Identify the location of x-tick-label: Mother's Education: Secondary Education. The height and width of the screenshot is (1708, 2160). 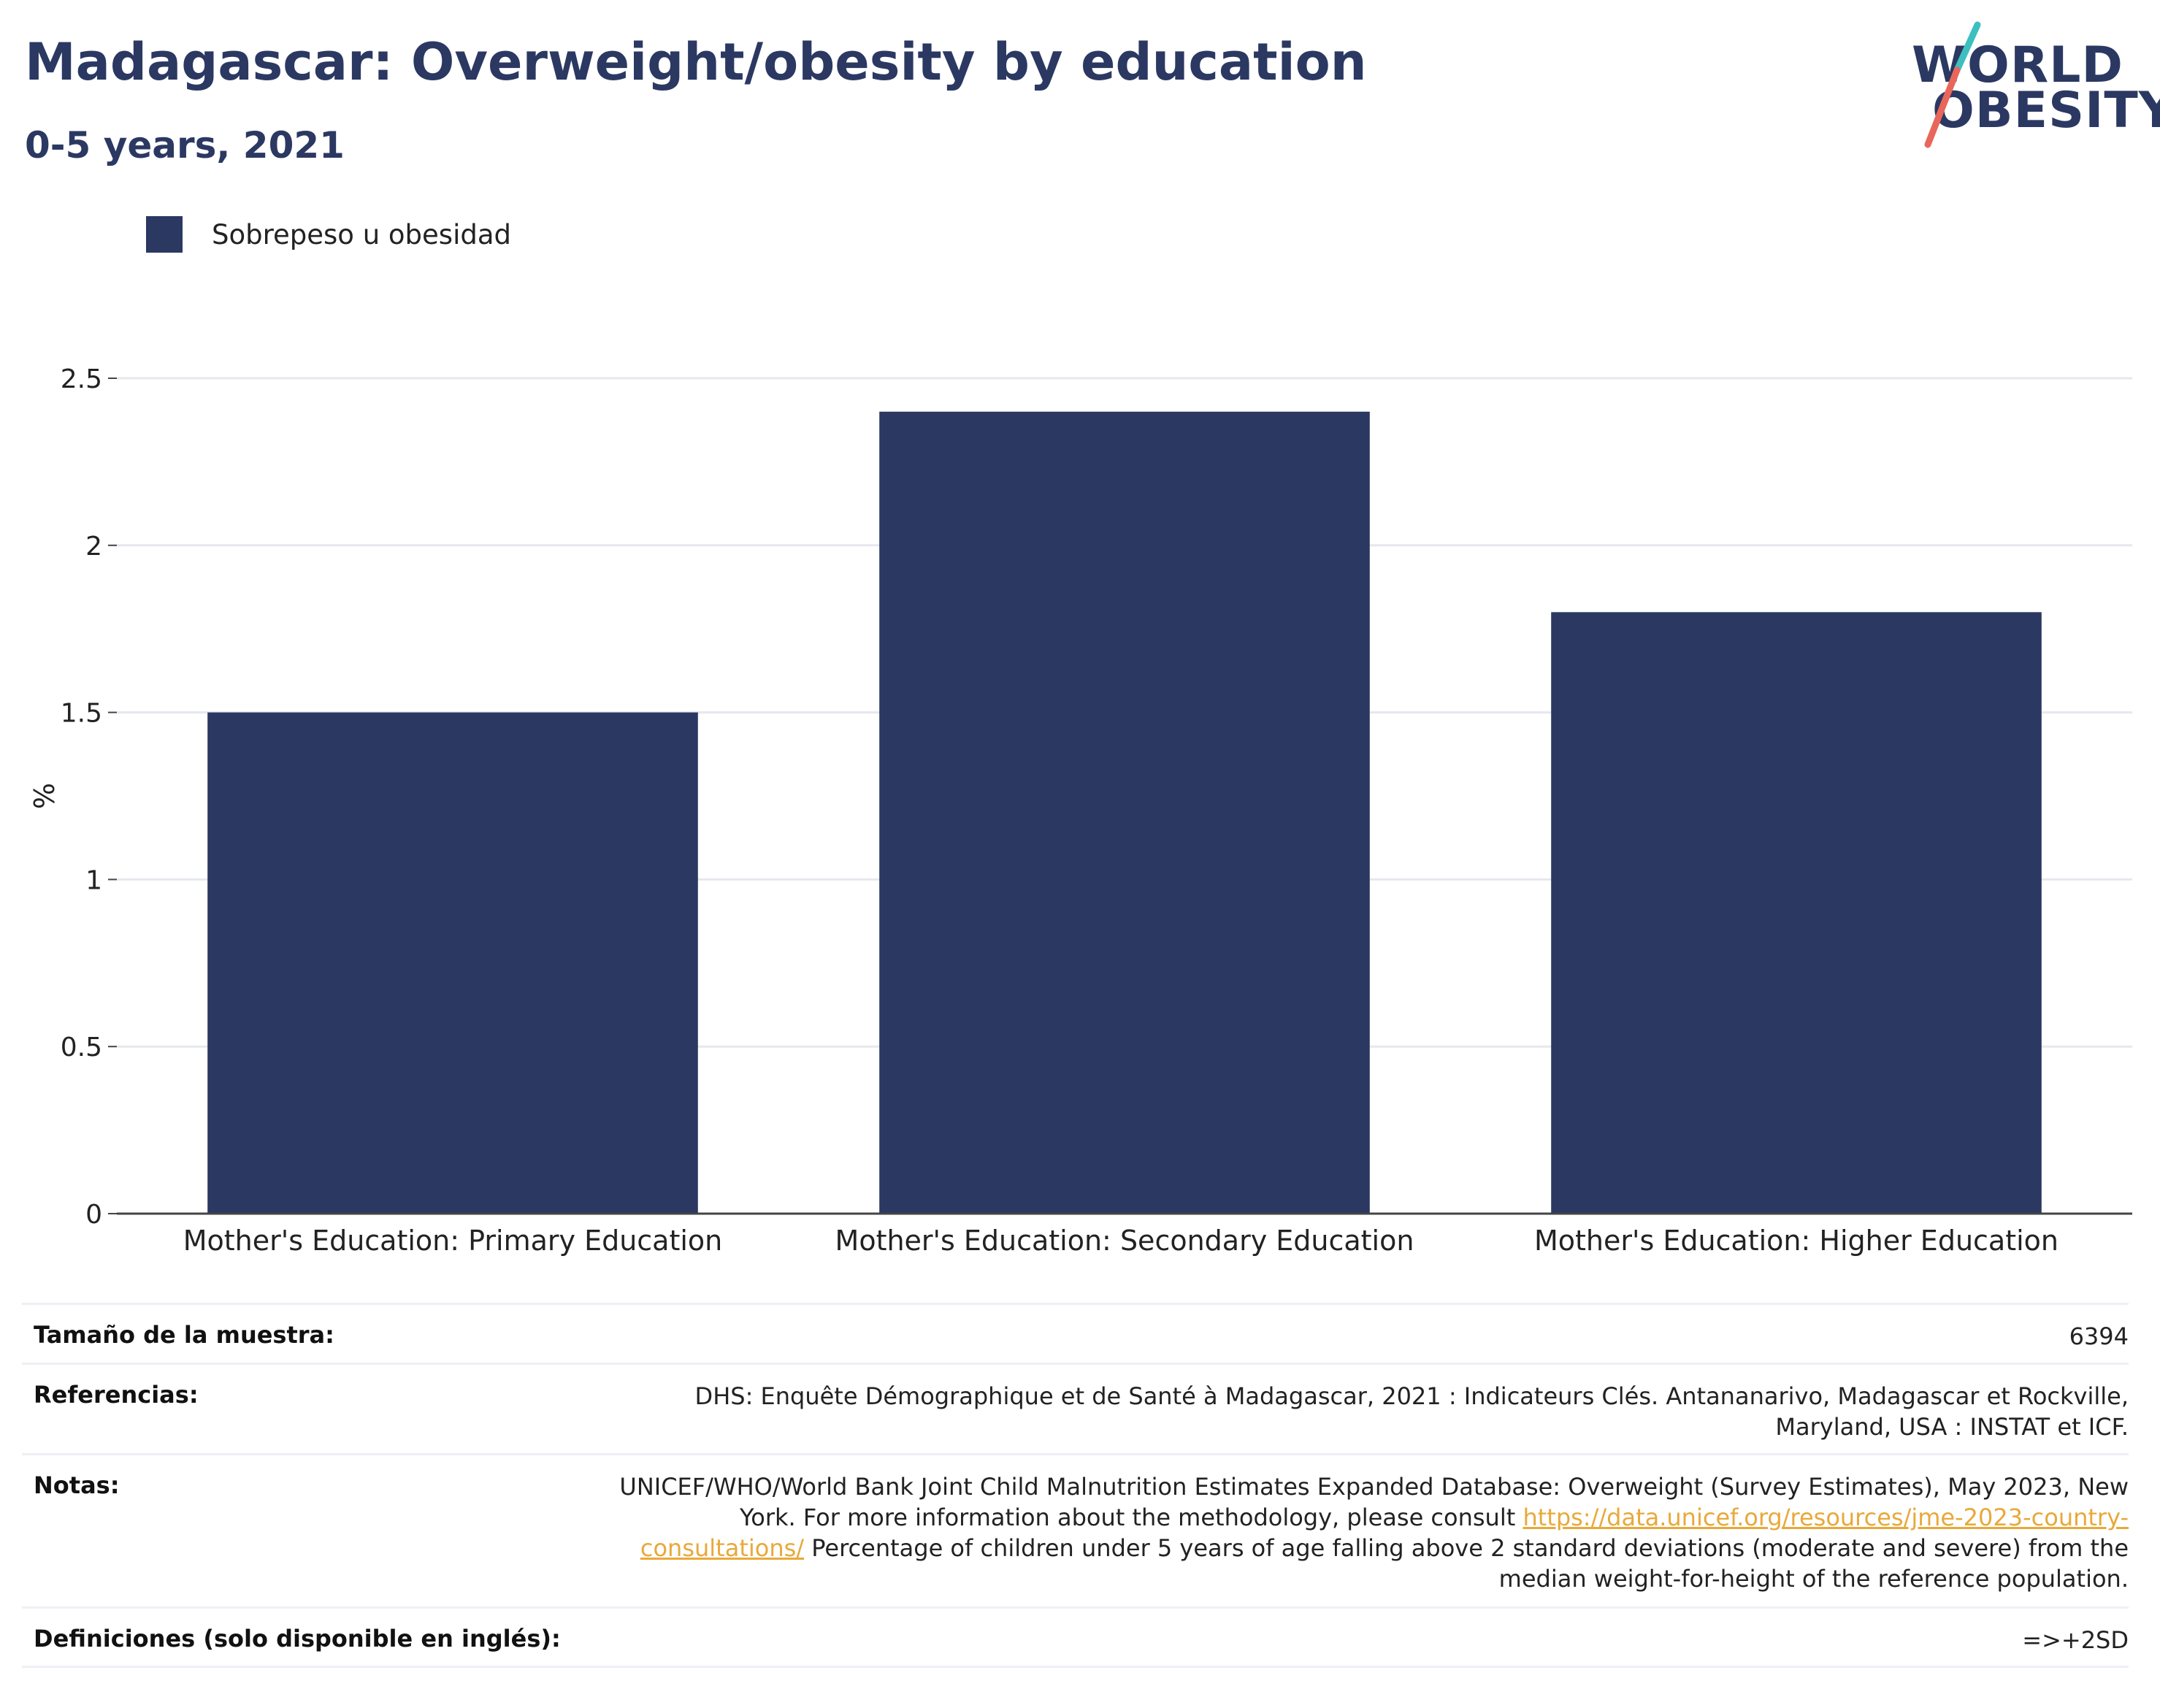
(1124, 1241).